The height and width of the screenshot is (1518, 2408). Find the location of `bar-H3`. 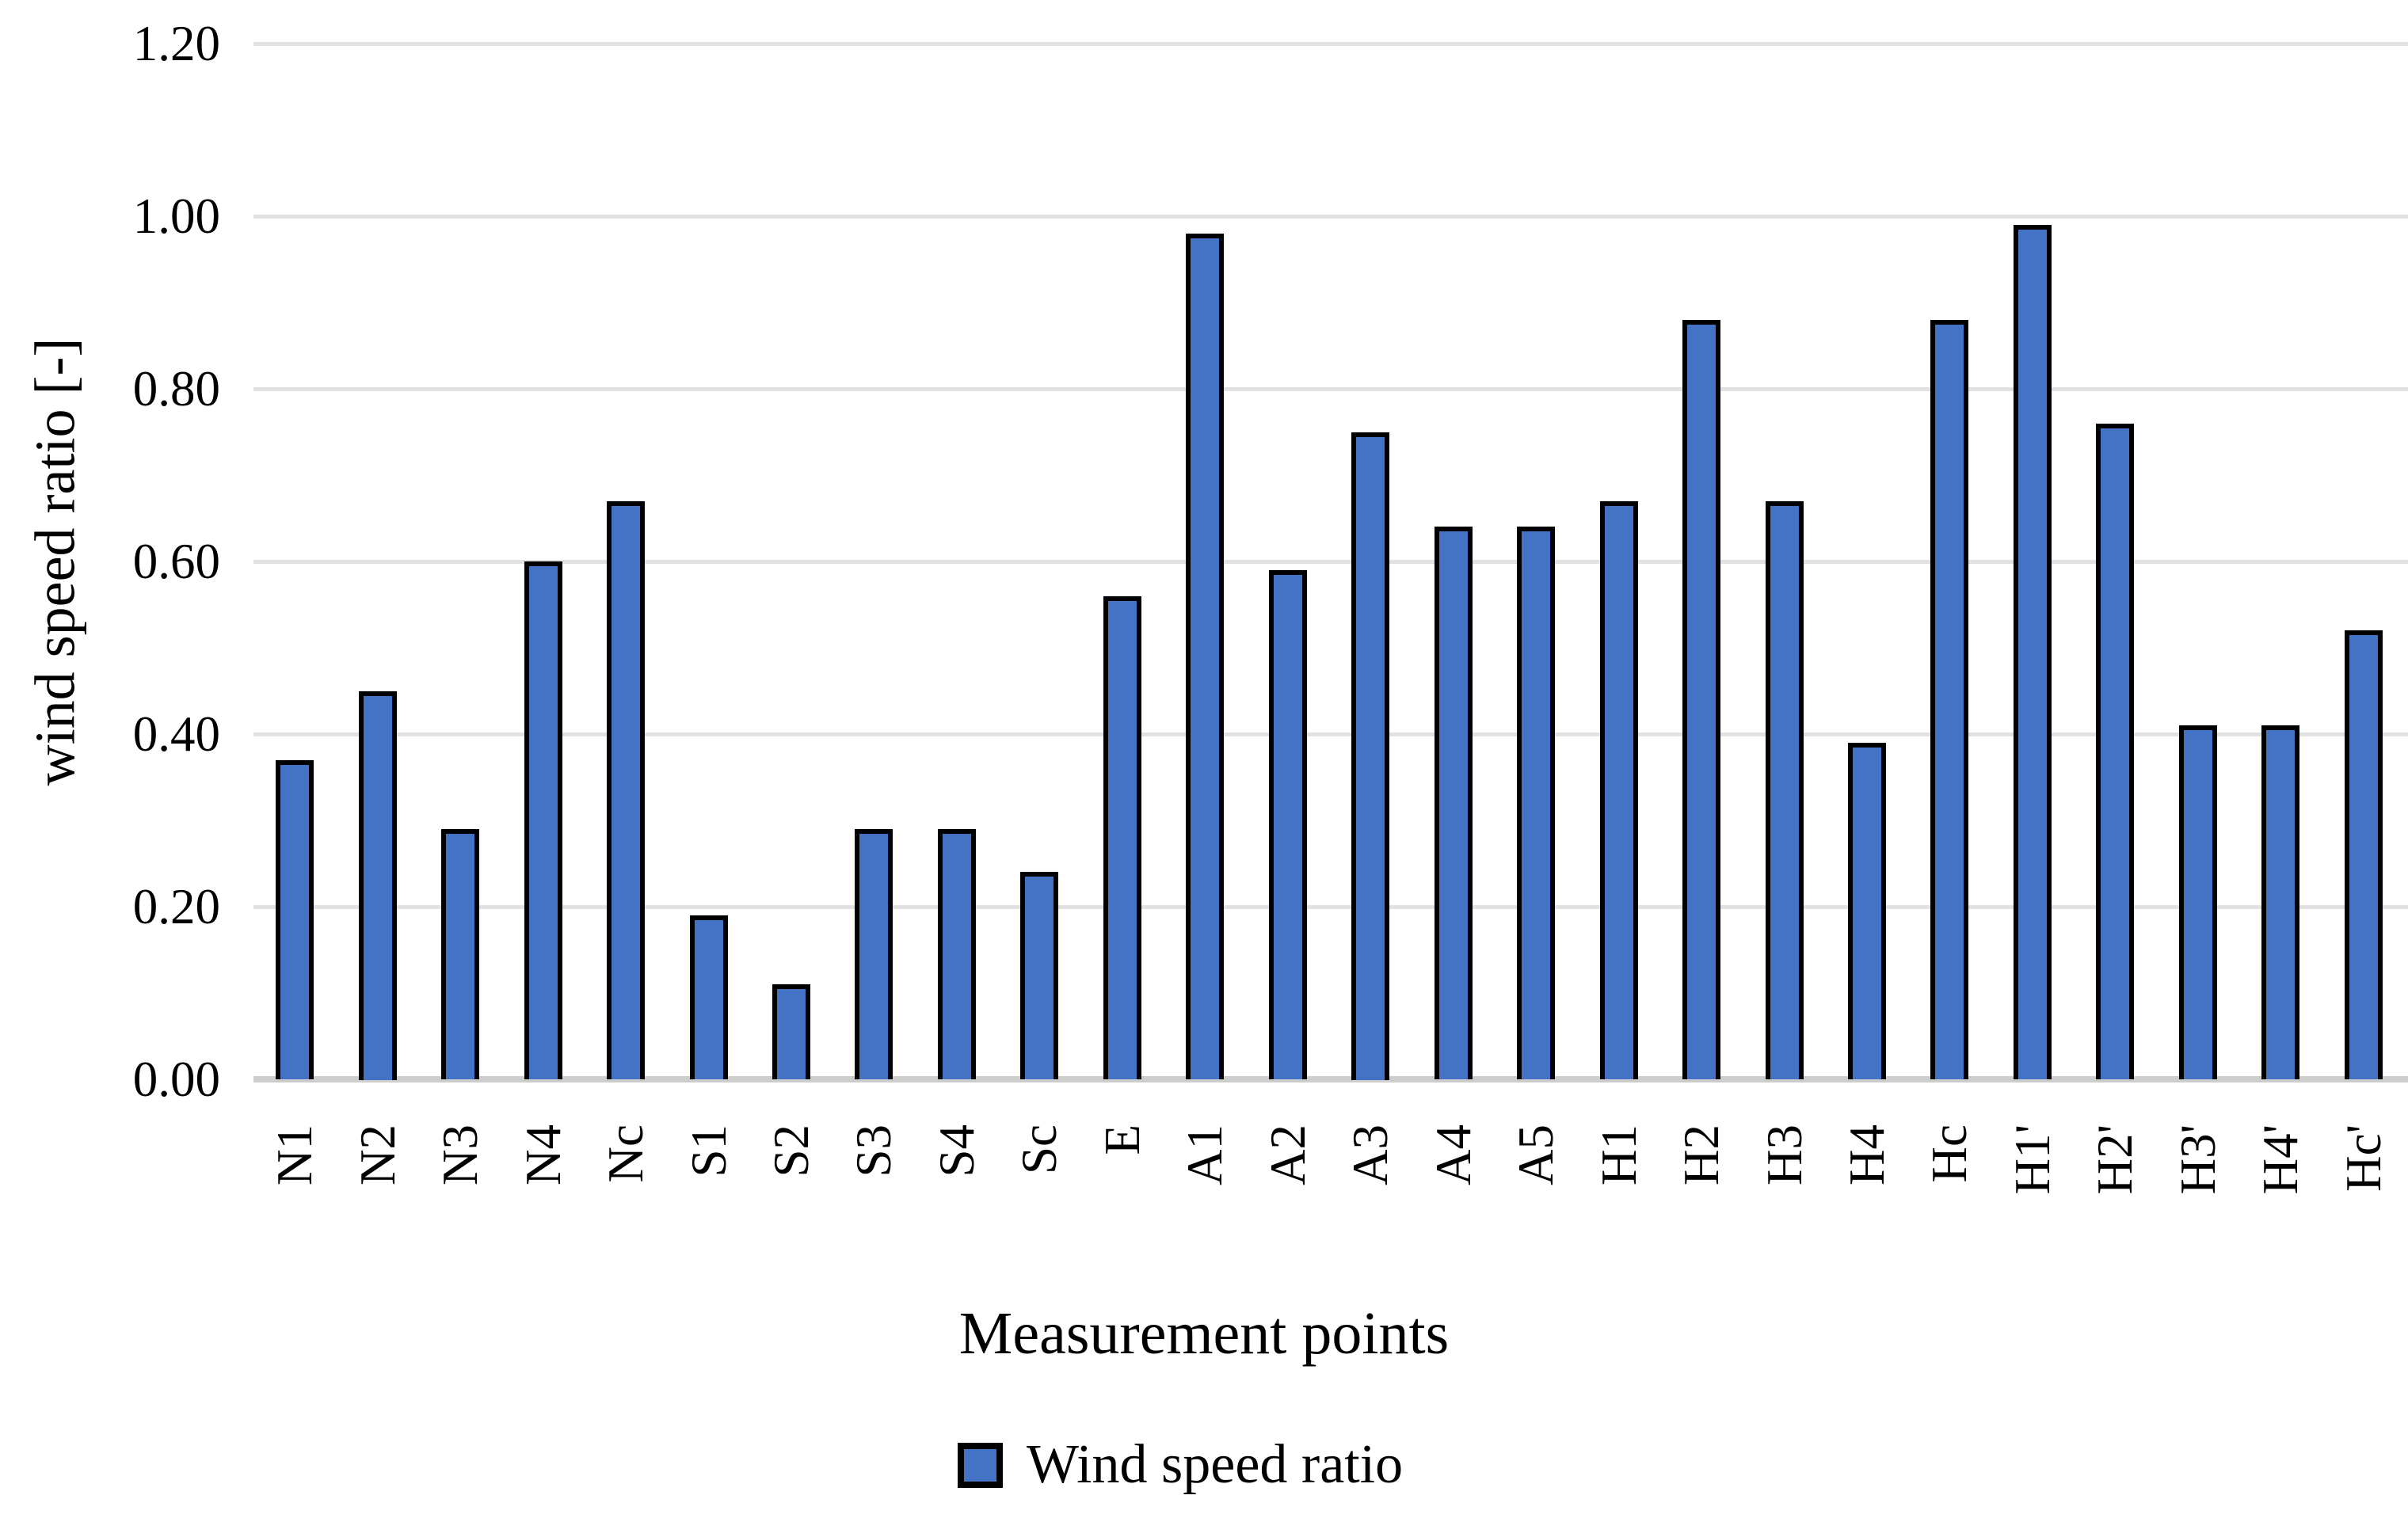

bar-H3 is located at coordinates (1785, 790).